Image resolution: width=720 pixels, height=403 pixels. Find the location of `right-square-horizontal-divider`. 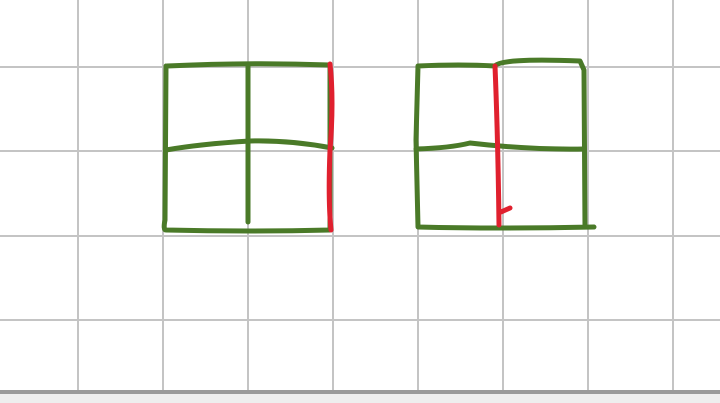

right-square-horizontal-divider is located at coordinates (500, 146).